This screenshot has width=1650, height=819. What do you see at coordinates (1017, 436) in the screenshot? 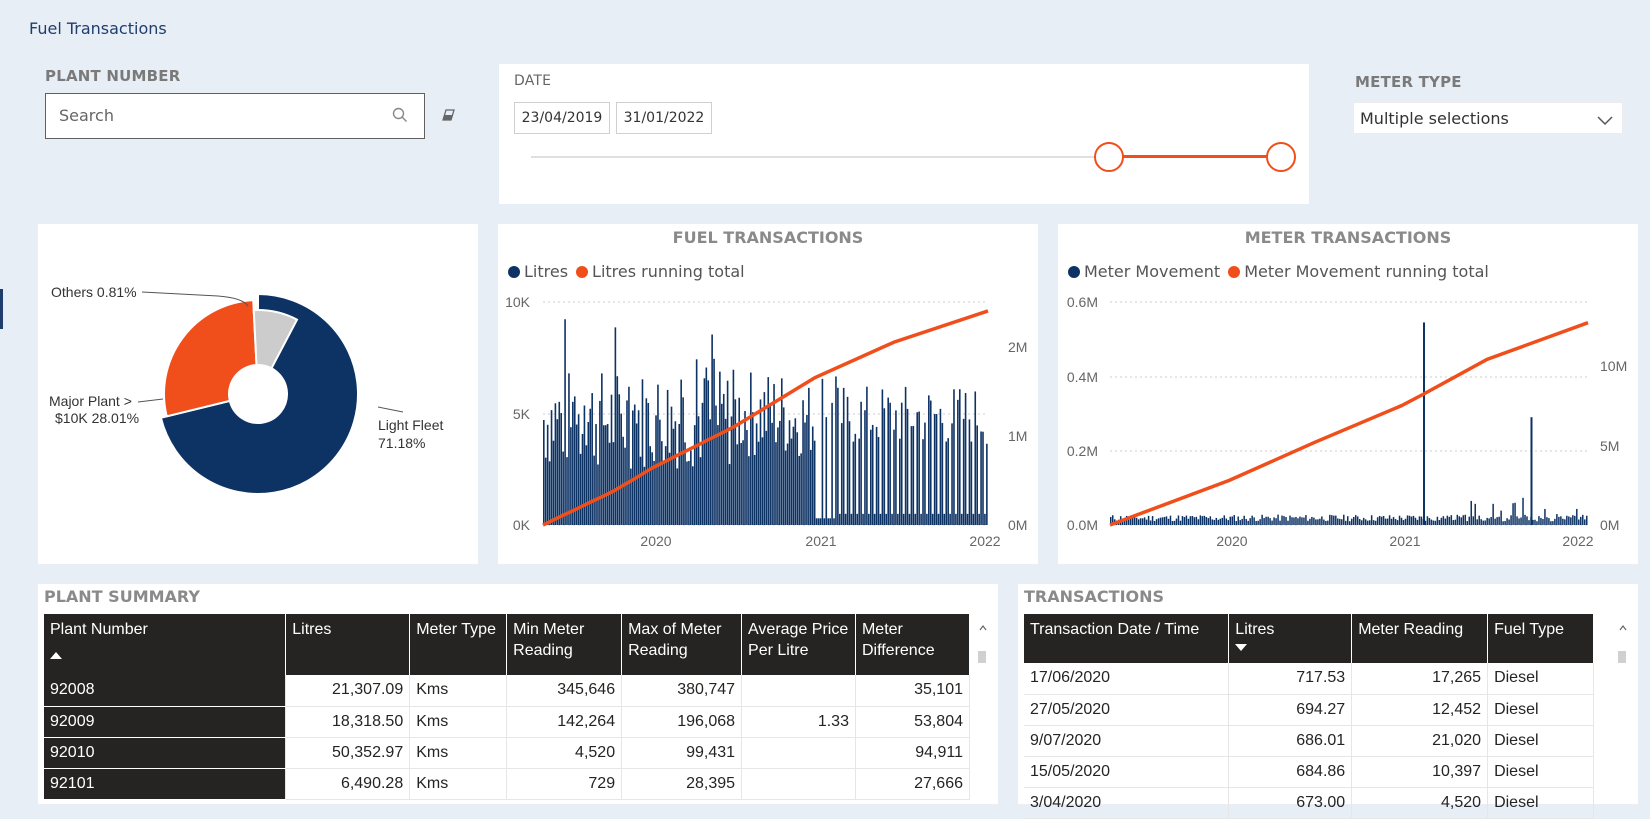
I see `fuel-y2-tick: 1M` at bounding box center [1017, 436].